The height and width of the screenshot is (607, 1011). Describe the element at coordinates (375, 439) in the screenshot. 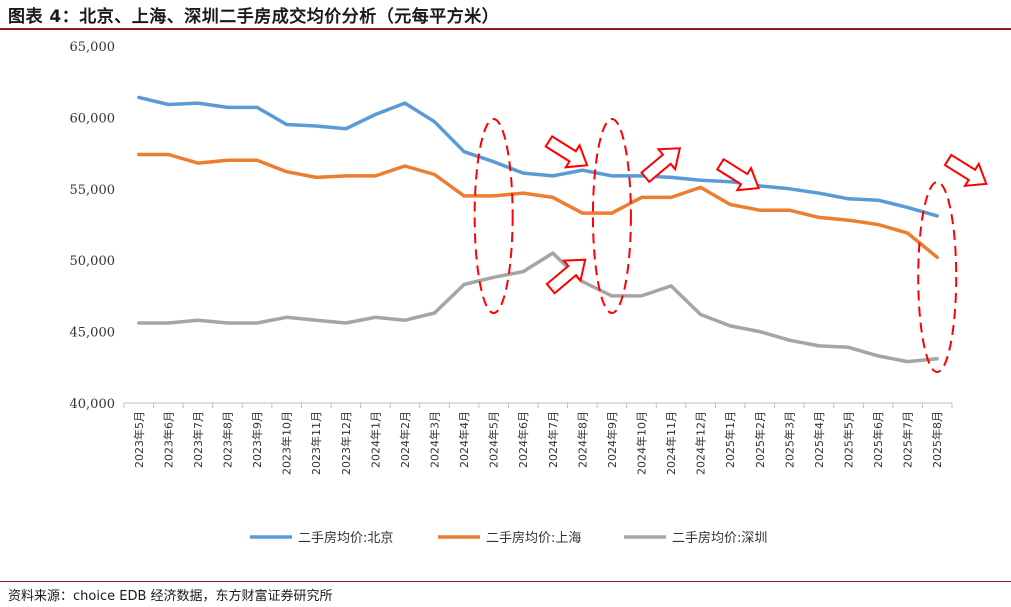

I see `x-tick-label: 2024年1月` at that location.